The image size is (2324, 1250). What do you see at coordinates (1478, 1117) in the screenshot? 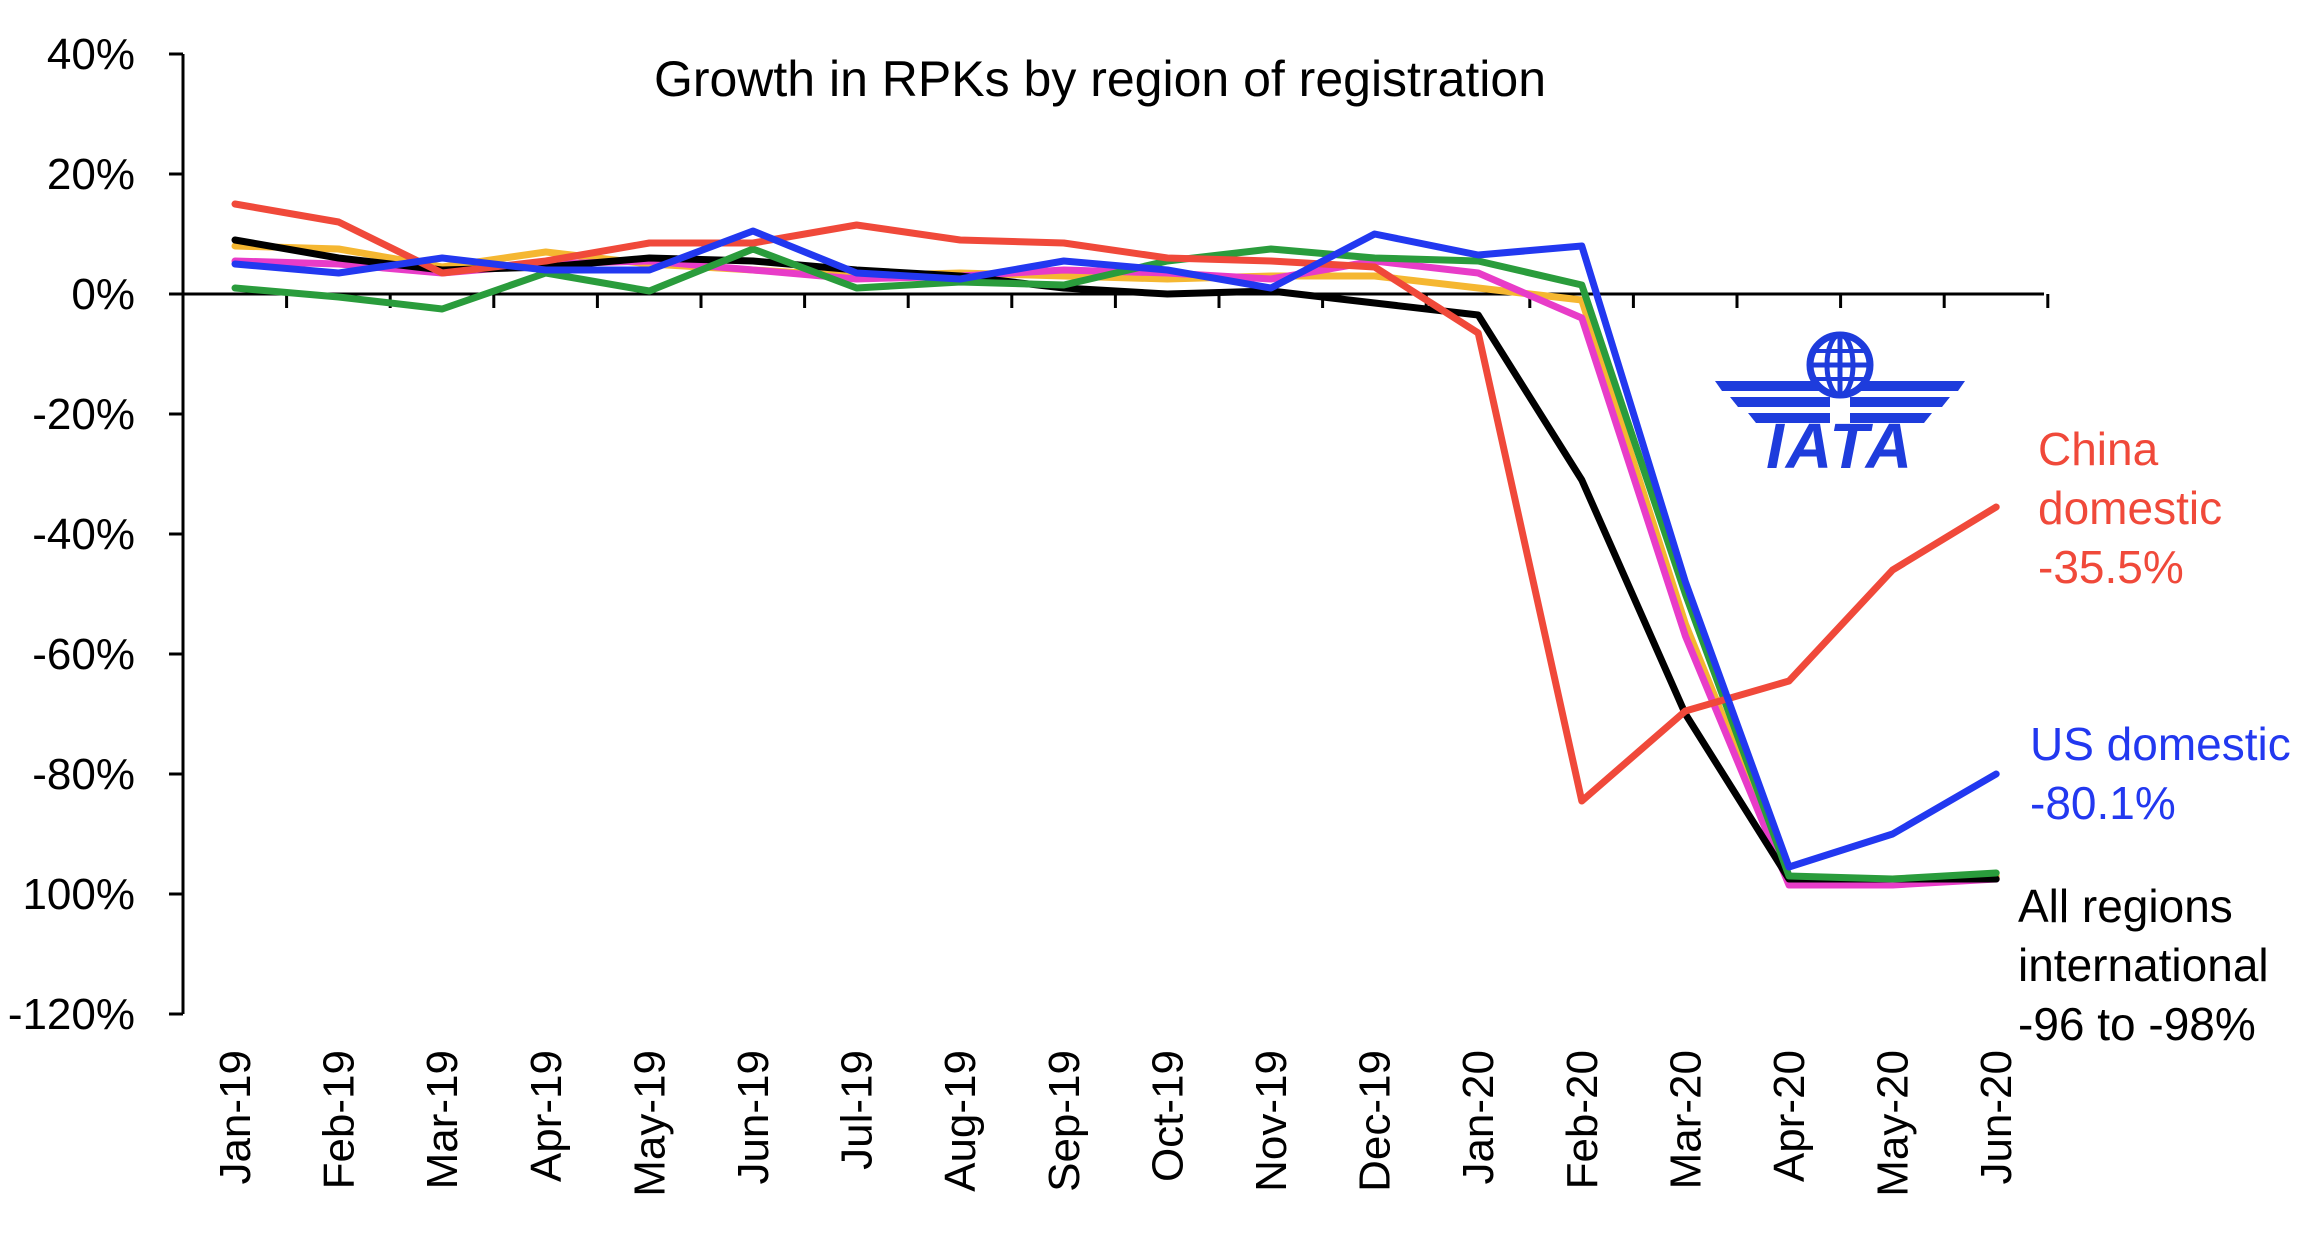
I see `x-tick-label: Jan-20` at bounding box center [1478, 1117].